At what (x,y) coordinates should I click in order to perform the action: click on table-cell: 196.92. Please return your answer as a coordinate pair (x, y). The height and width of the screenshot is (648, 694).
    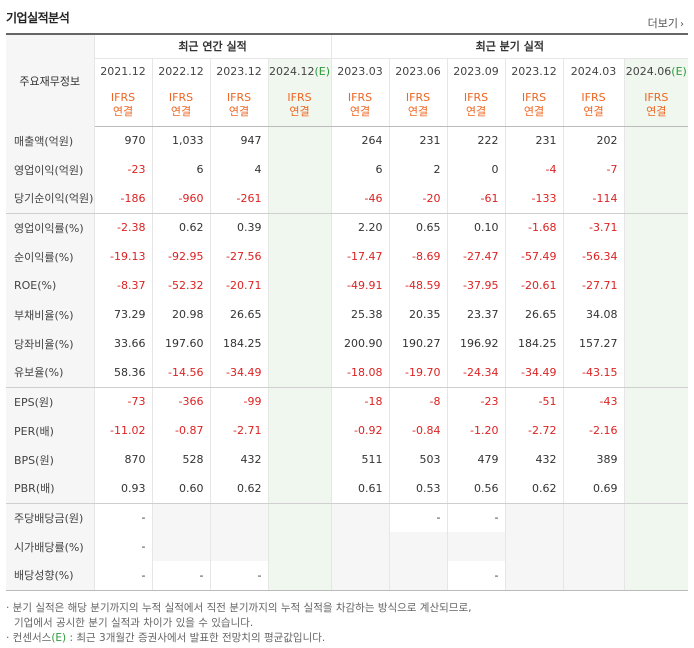
    Looking at the image, I should click on (476, 343).